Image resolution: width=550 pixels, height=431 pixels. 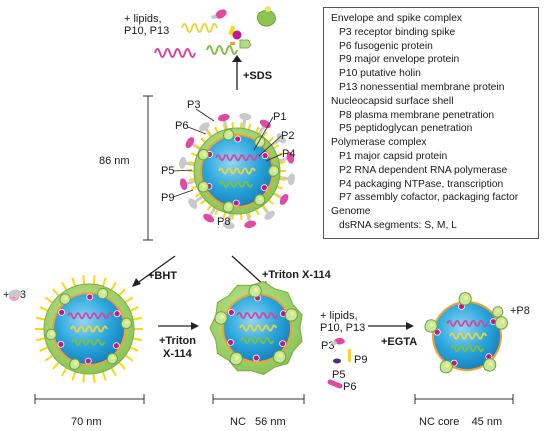 I want to click on sds-products-line1: + lipids,, so click(x=143, y=19).